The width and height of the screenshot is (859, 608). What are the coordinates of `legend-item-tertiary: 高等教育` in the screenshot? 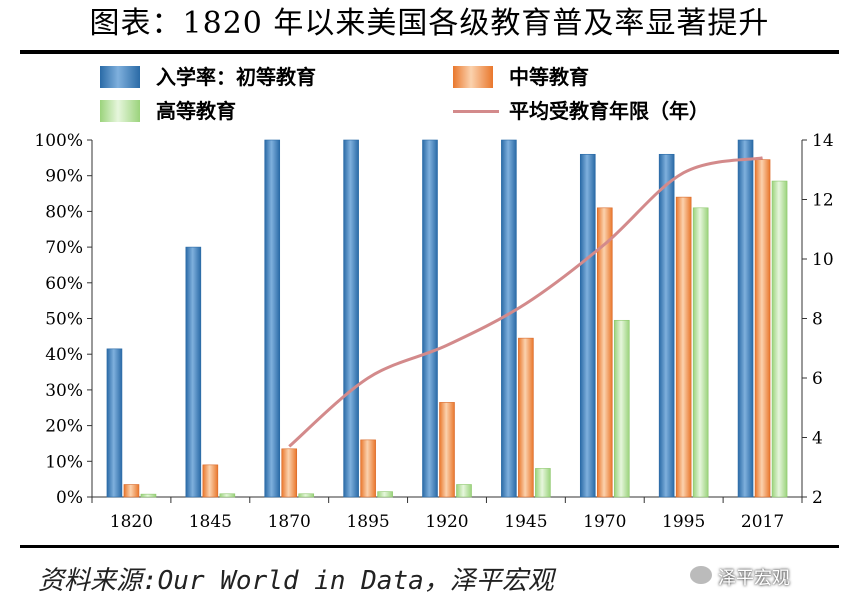 It's located at (225, 111).